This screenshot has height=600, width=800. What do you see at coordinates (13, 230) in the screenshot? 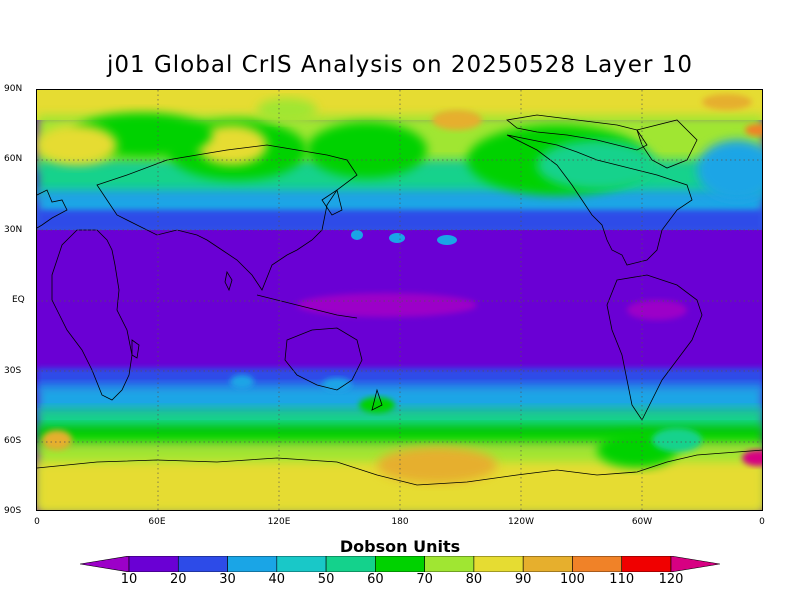
I see `lat-label-30n: 30N` at bounding box center [13, 230].